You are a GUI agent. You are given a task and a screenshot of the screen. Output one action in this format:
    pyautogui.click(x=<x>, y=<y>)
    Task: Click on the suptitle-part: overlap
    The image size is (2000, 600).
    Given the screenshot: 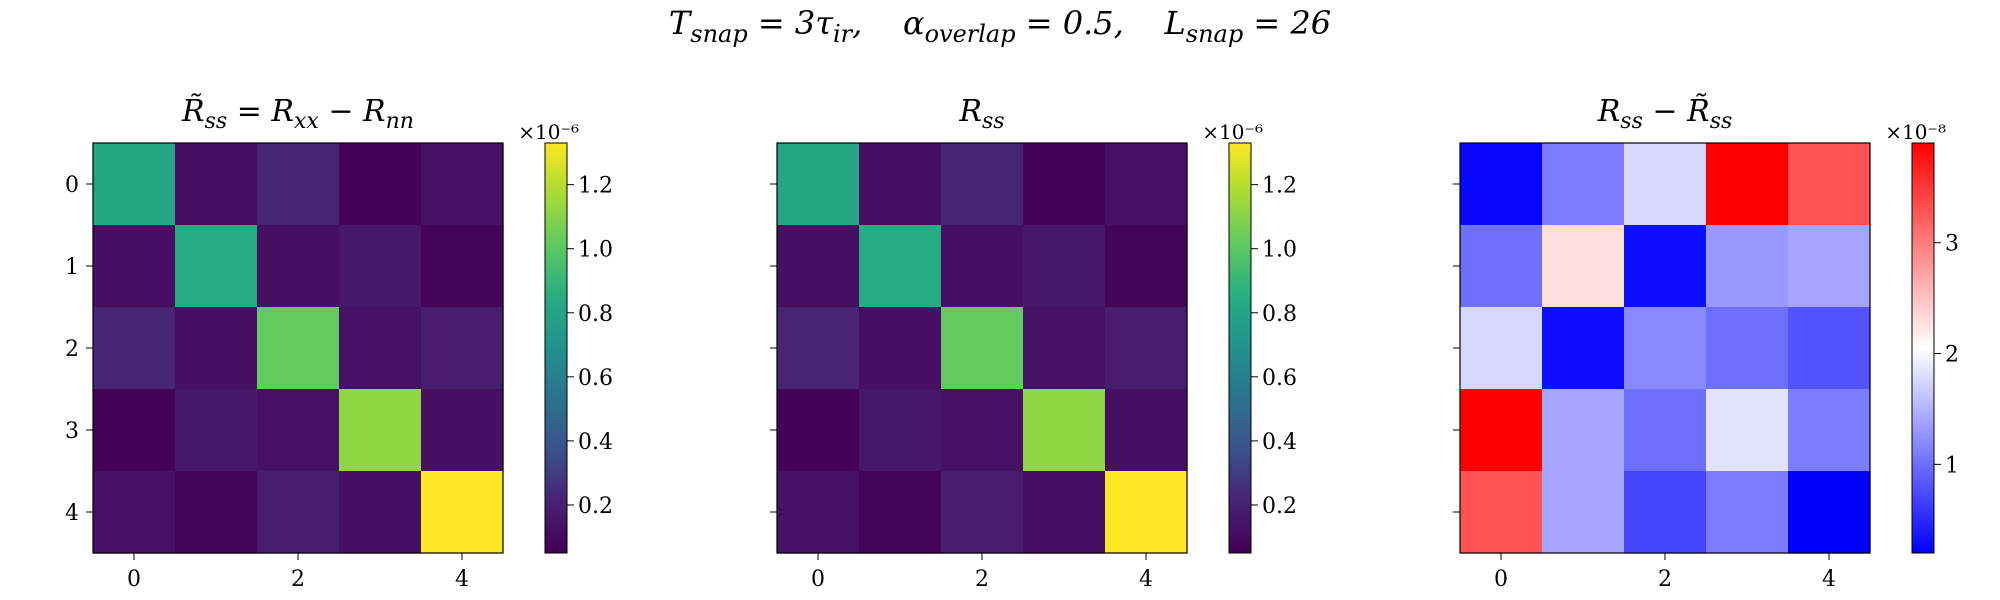 What is the action you would take?
    pyautogui.click(x=970, y=34)
    